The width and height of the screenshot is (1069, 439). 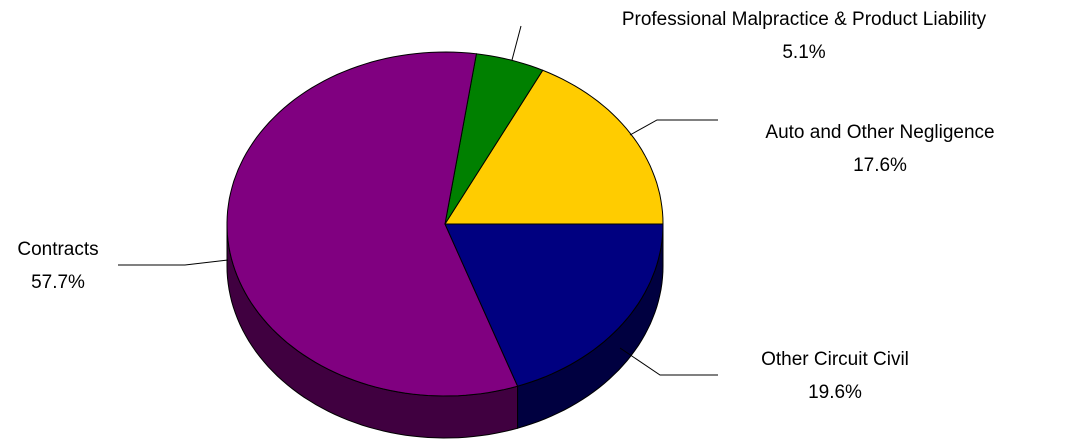 What do you see at coordinates (835, 359) in the screenshot?
I see `slice-label: Other Circuit Civil` at bounding box center [835, 359].